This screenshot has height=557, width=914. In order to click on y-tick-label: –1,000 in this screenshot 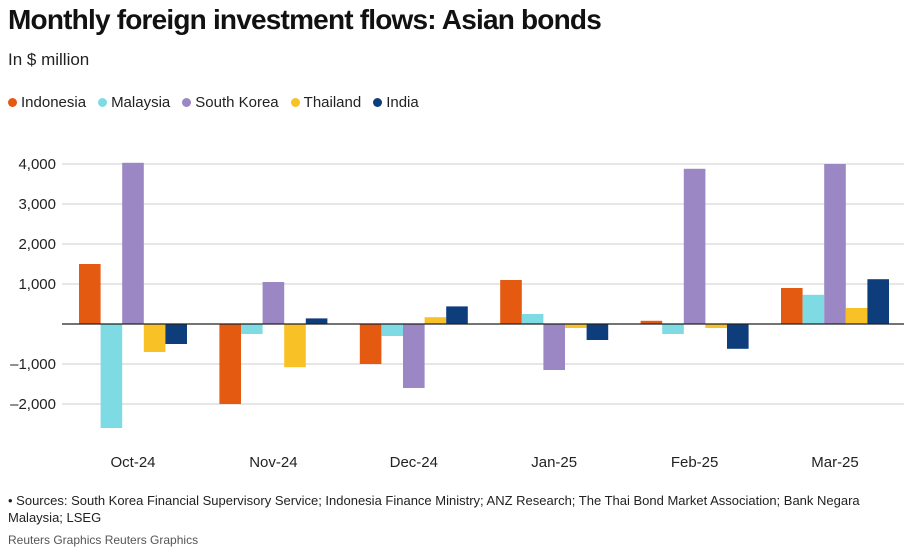, I will do `click(33, 364)`.